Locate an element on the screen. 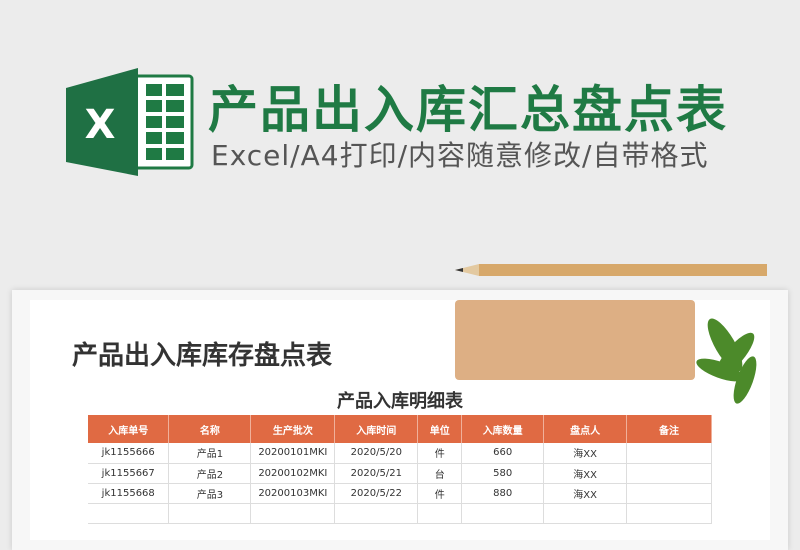  table-cell: 660 is located at coordinates (503, 453).